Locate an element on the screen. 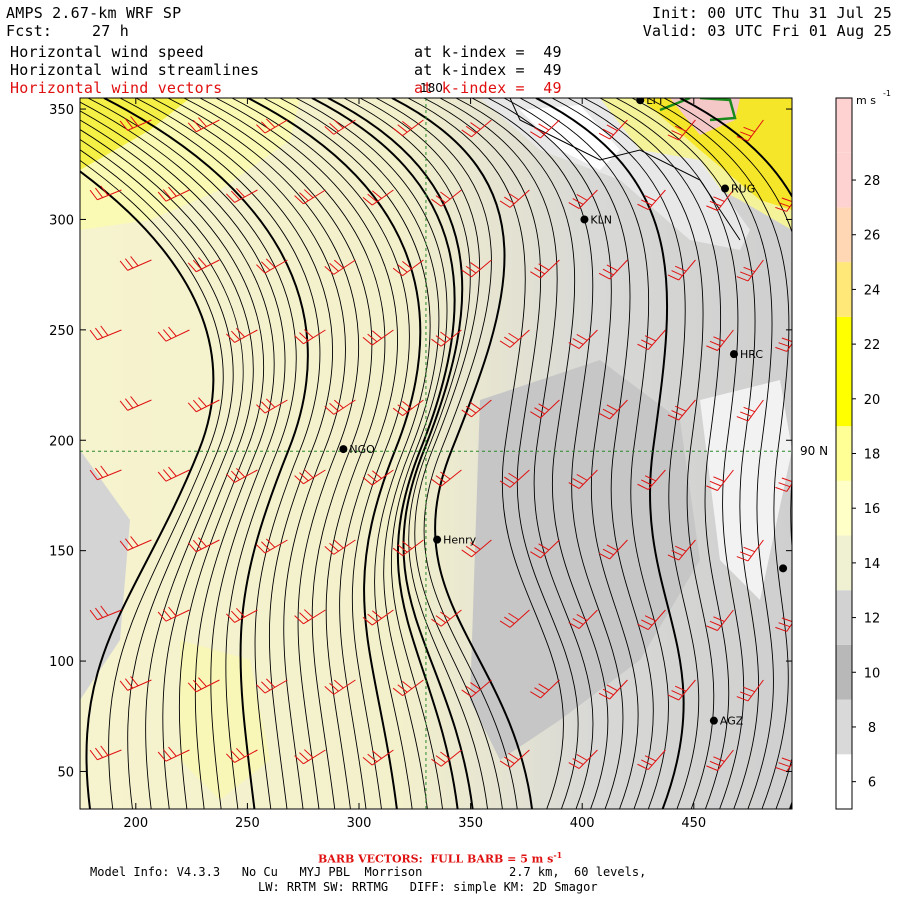  colorbar-label: 8 is located at coordinates (872, 728).